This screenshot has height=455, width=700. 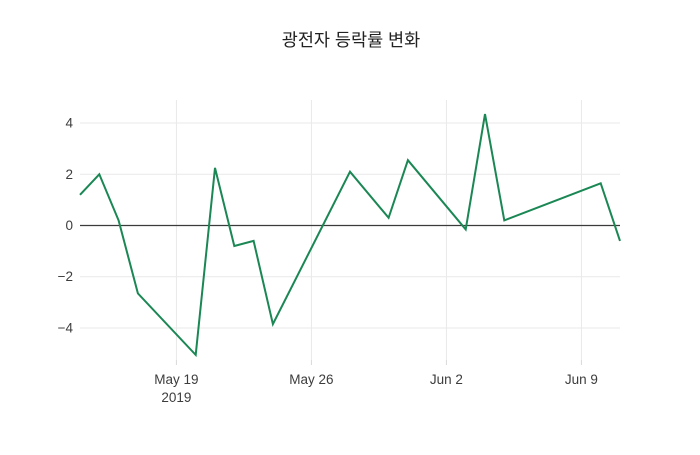 I want to click on x-tick-label: Jun 2, so click(x=446, y=379).